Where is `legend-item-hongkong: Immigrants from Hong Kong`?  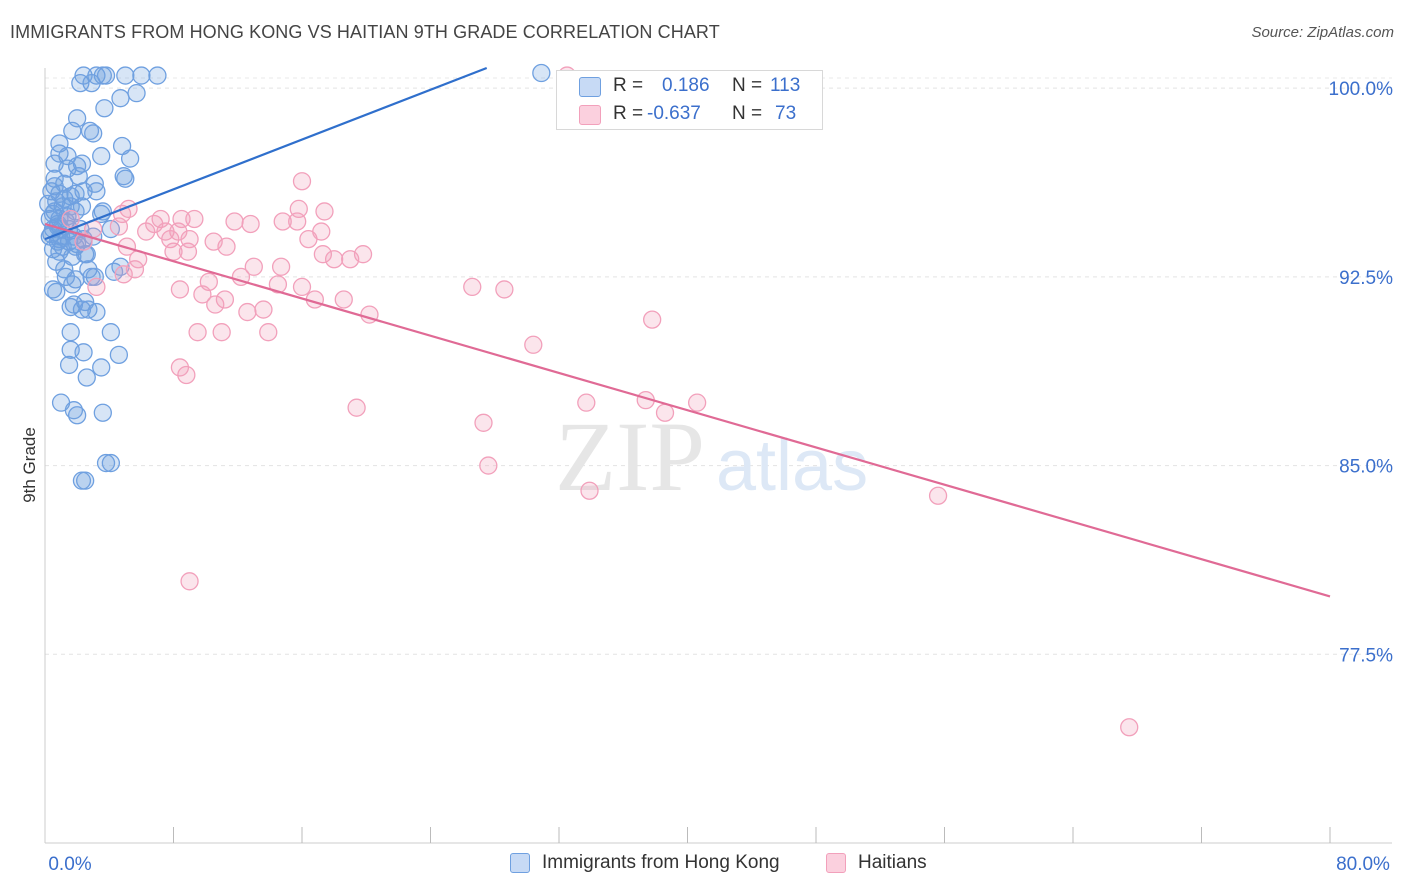
legend-item-hongkong: Immigrants from Hong Kong is located at coordinates (645, 863).